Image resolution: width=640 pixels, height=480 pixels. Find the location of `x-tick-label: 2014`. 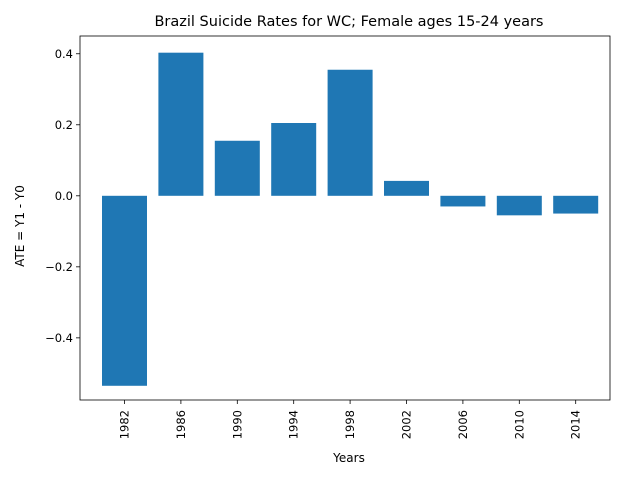

x-tick-label: 2014 is located at coordinates (576, 424).